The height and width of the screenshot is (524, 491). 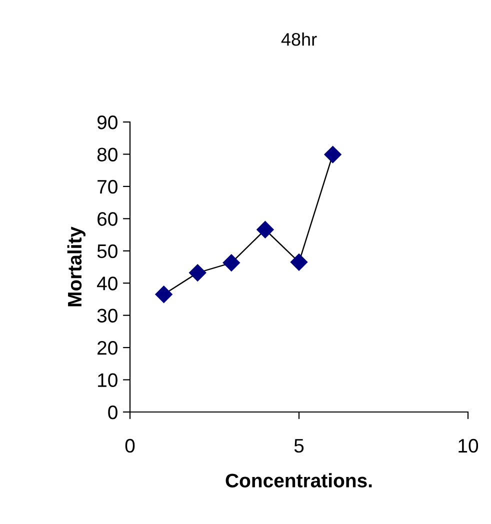 What do you see at coordinates (107, 251) in the screenshot?
I see `y-tick-label: 50` at bounding box center [107, 251].